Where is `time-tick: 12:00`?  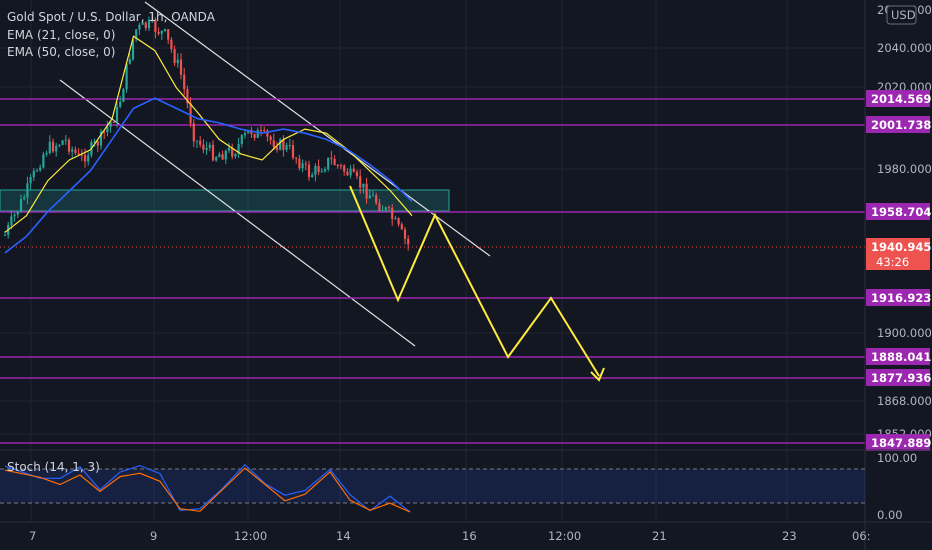
time-tick: 12:00 is located at coordinates (564, 536).